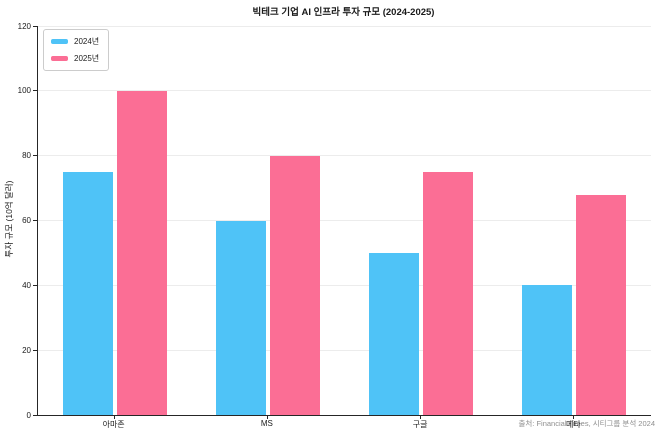  What do you see at coordinates (26, 350) in the screenshot?
I see `y-tick-label-20: 20` at bounding box center [26, 350].